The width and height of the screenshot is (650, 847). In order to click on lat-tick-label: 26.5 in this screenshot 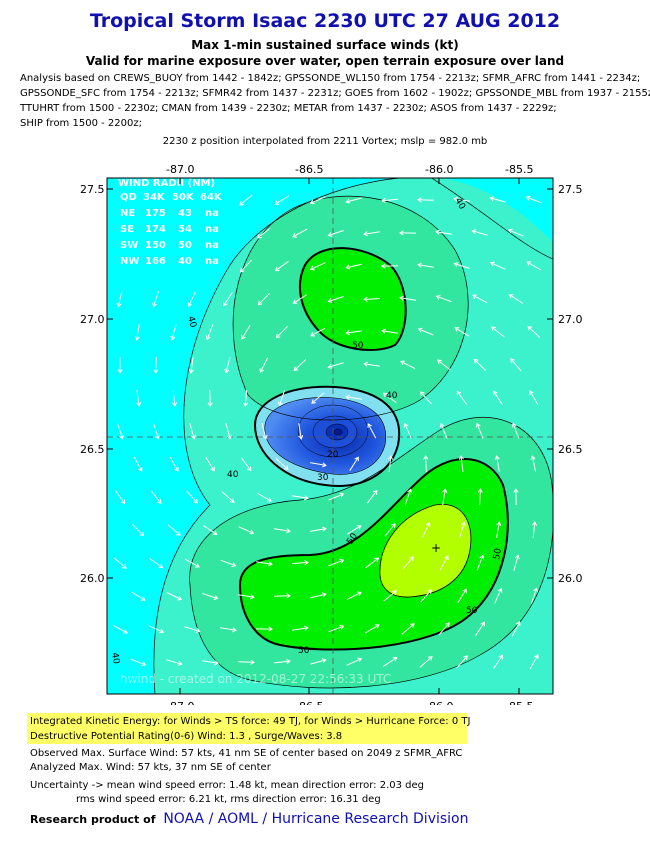, I will do `click(570, 449)`.